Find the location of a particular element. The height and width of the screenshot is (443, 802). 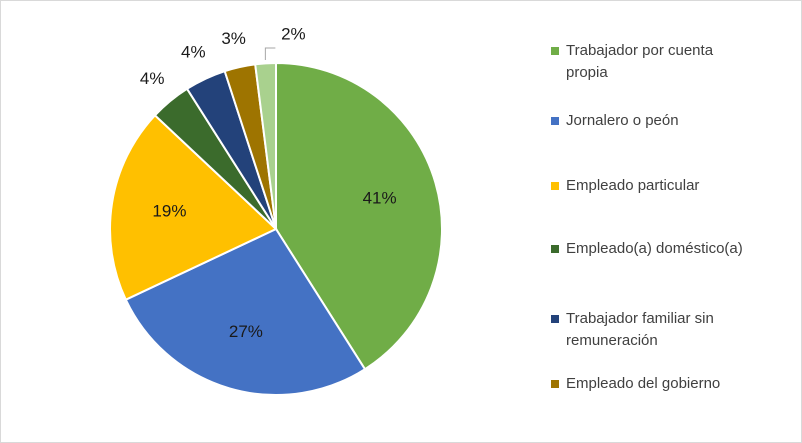

data-label: 3% is located at coordinates (233, 38).